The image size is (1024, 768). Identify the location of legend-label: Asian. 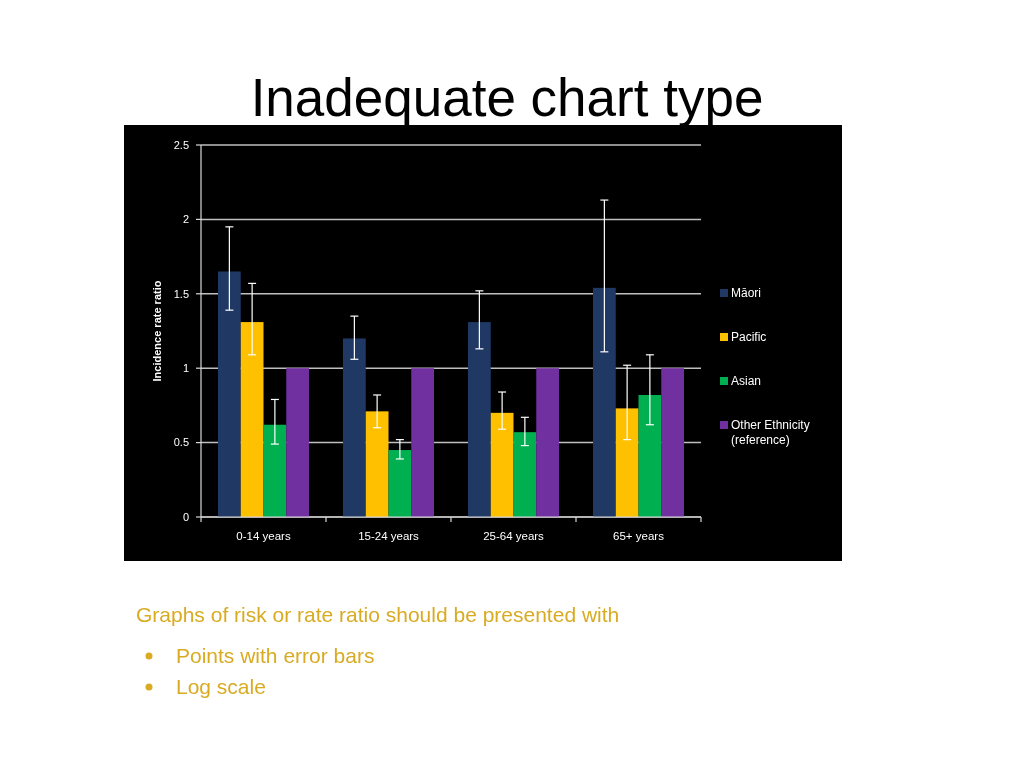
(746, 381).